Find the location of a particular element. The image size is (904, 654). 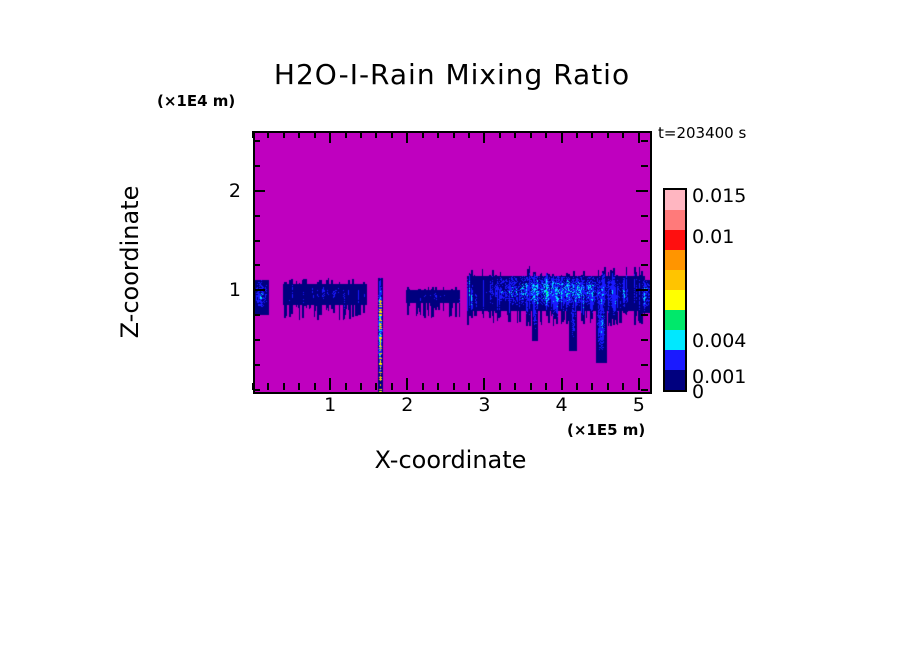

colorbar-tick-label: 0.004 is located at coordinates (719, 341).